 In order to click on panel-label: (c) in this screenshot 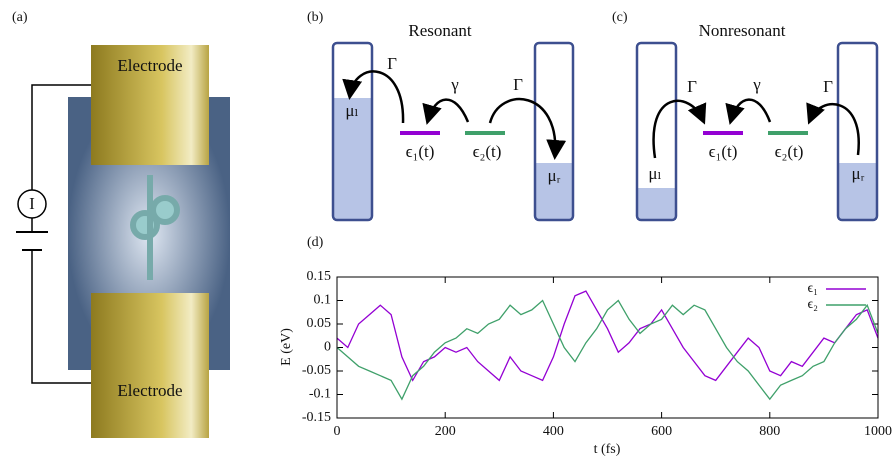, I will do `click(620, 17)`.